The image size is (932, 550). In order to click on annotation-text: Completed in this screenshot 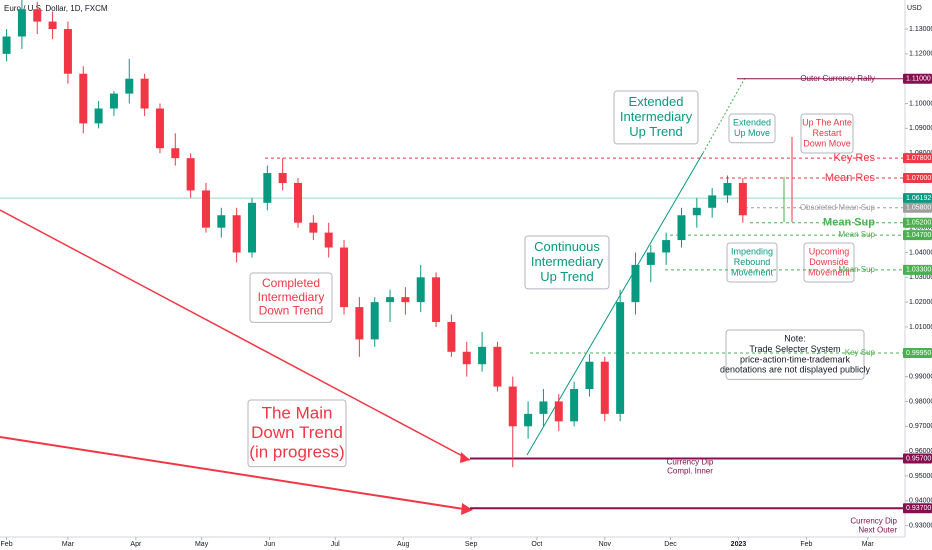, I will do `click(291, 283)`.